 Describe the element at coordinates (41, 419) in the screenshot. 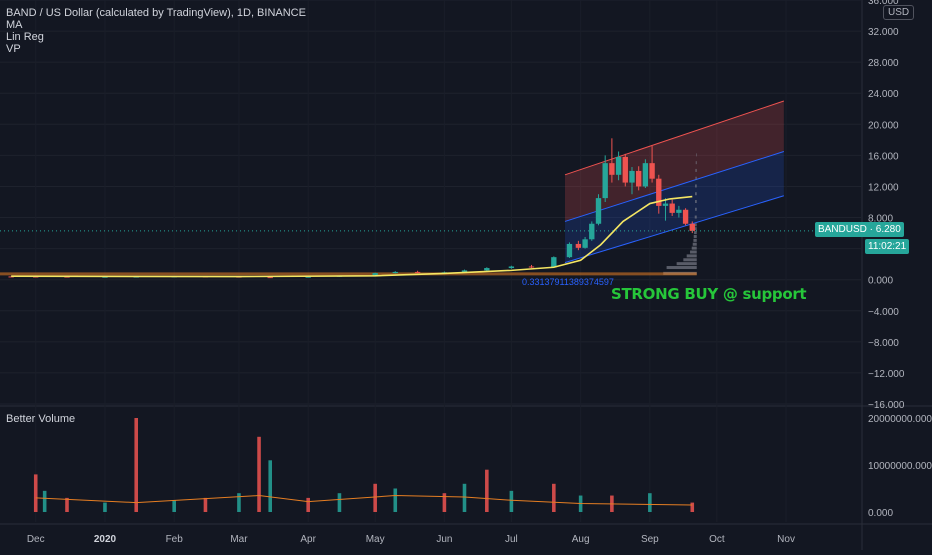

I see `volume-indicator-title: Better Volume` at that location.